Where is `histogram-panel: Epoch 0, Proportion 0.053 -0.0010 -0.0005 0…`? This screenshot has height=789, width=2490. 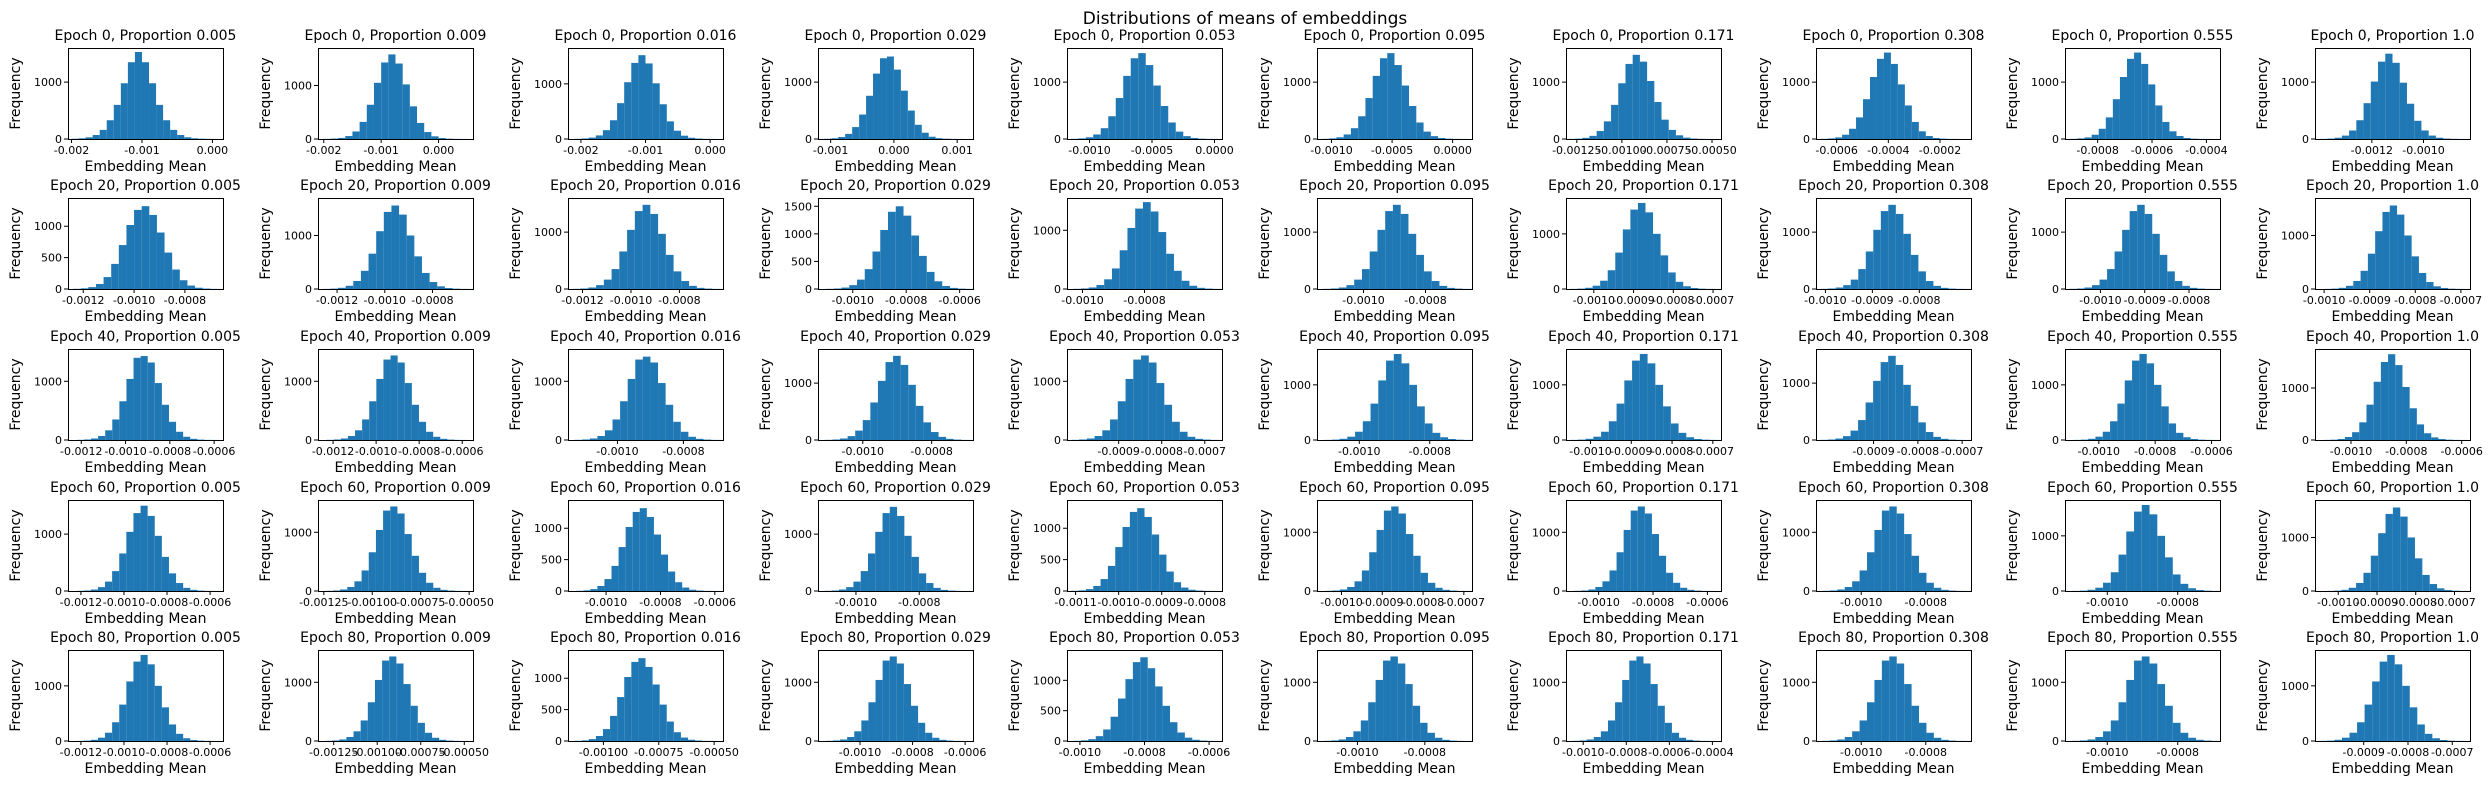
histogram-panel: Epoch 0, Proportion 0.053 -0.0010 -0.0005 0… is located at coordinates (1121, 101).